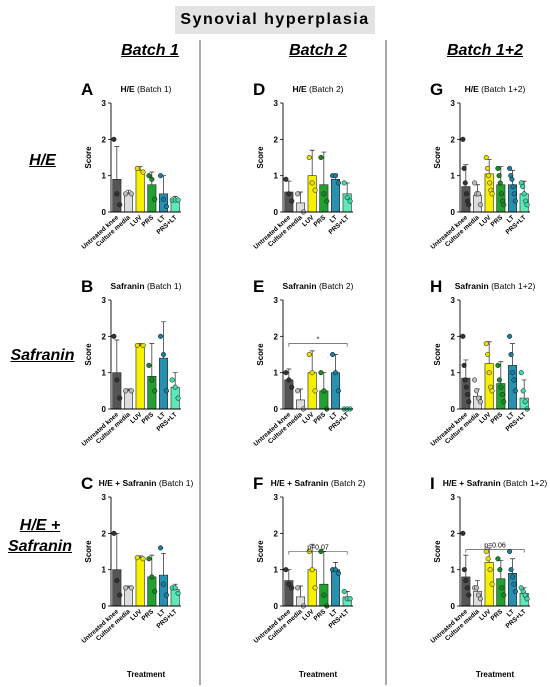 Image resolution: width=550 pixels, height=687 pixels. What do you see at coordinates (495, 546) in the screenshot?
I see `significance-label: p=0.06` at bounding box center [495, 546].